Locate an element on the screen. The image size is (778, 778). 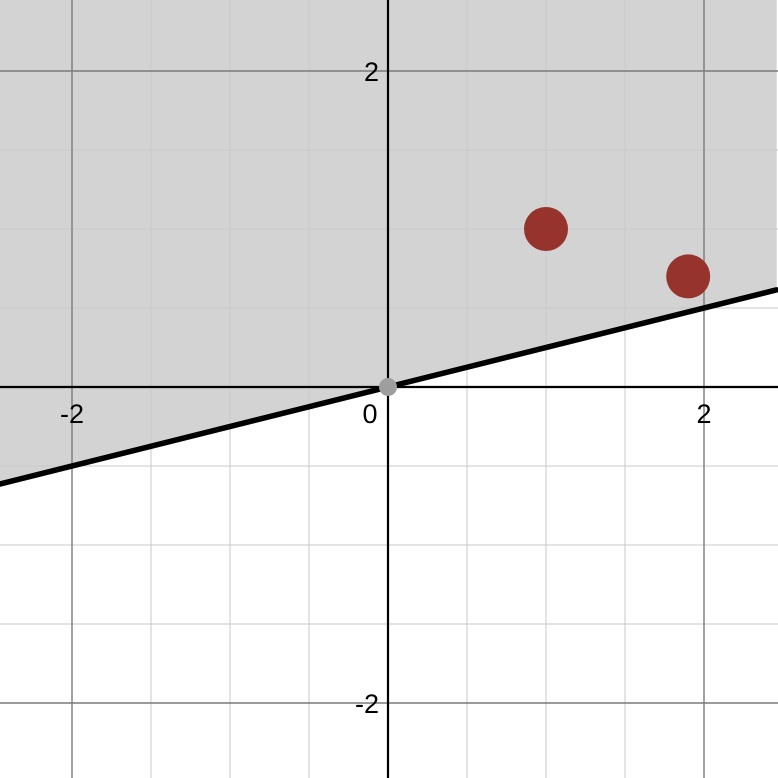
y-tick-label: -2 is located at coordinates (367, 704).